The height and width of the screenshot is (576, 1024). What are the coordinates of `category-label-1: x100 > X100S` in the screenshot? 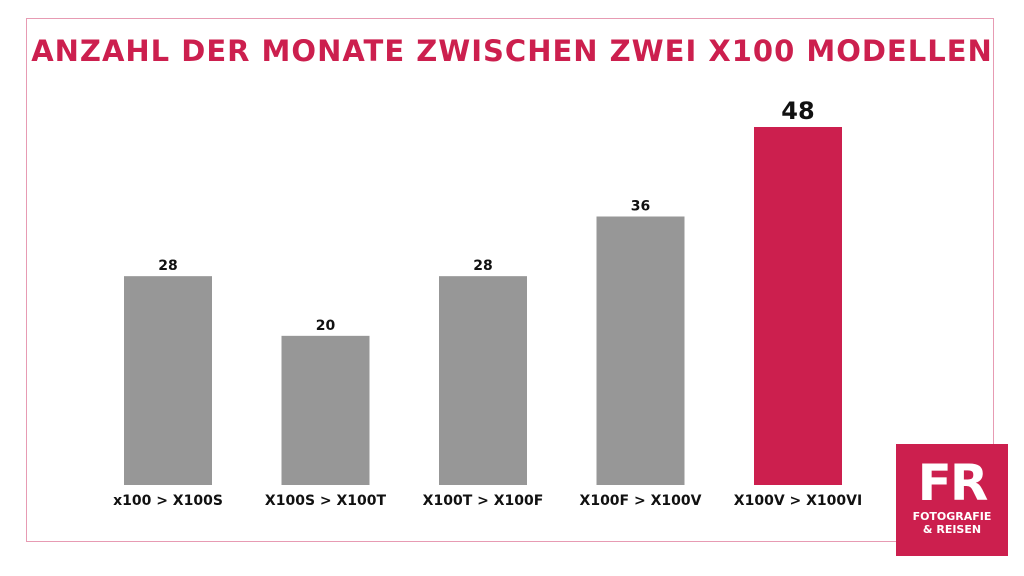 It's located at (168, 501).